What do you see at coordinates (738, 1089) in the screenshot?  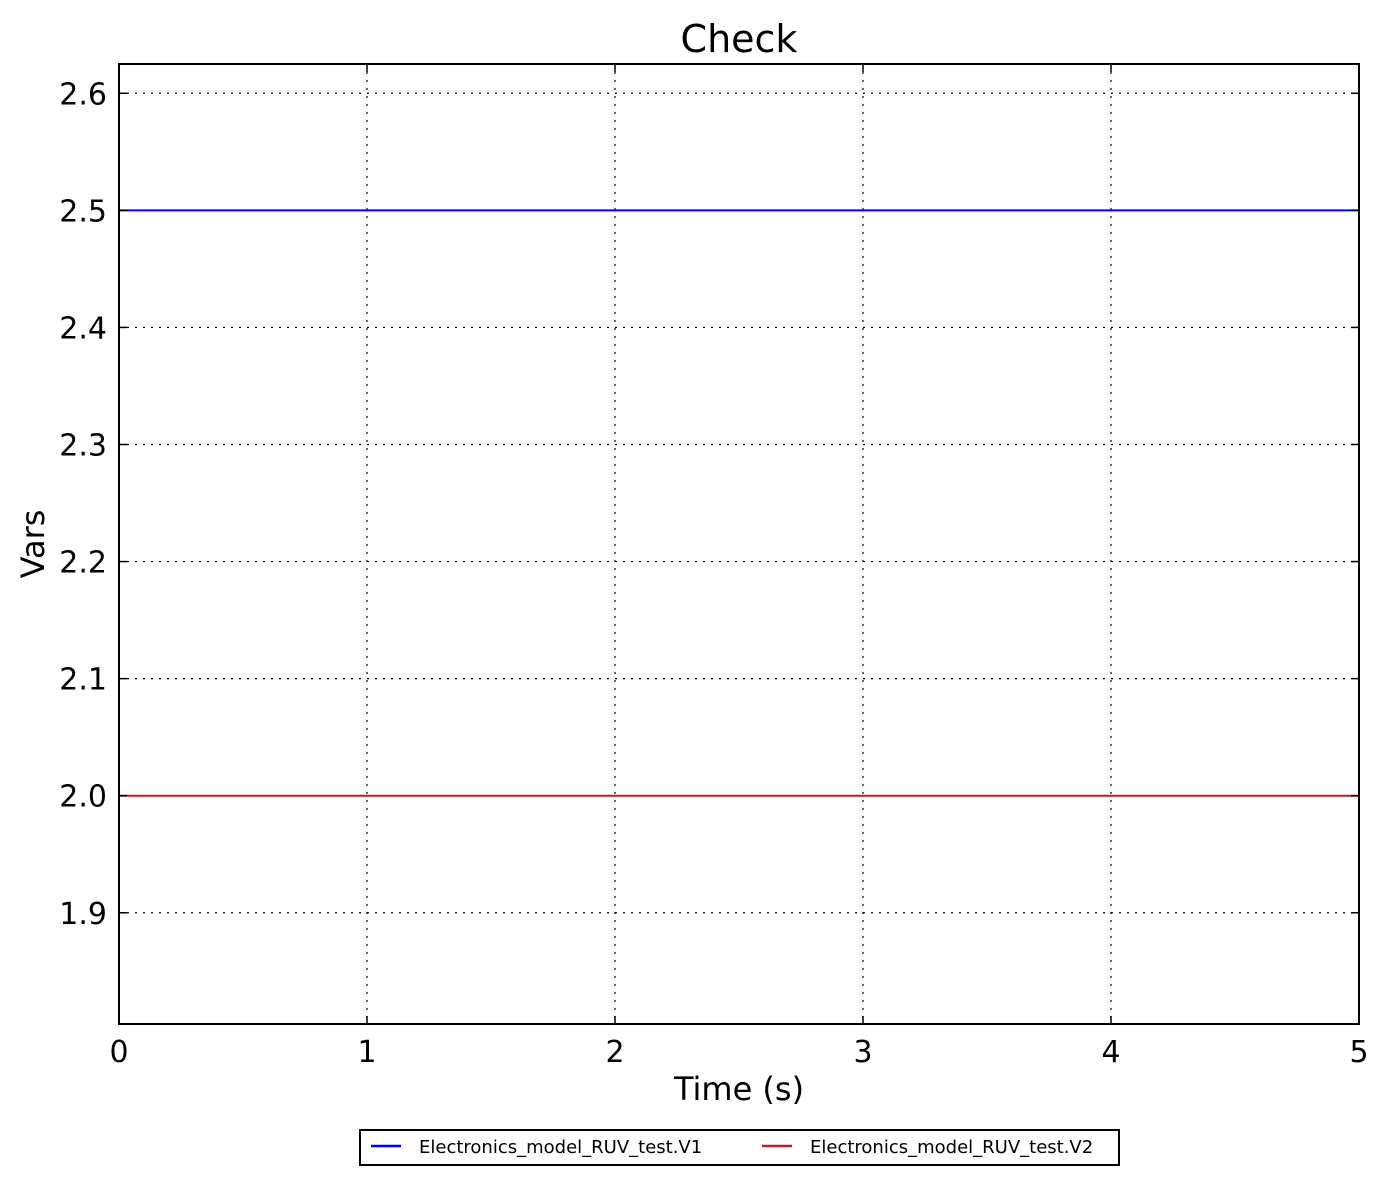 I see `x-axis-label: Time (s)` at bounding box center [738, 1089].